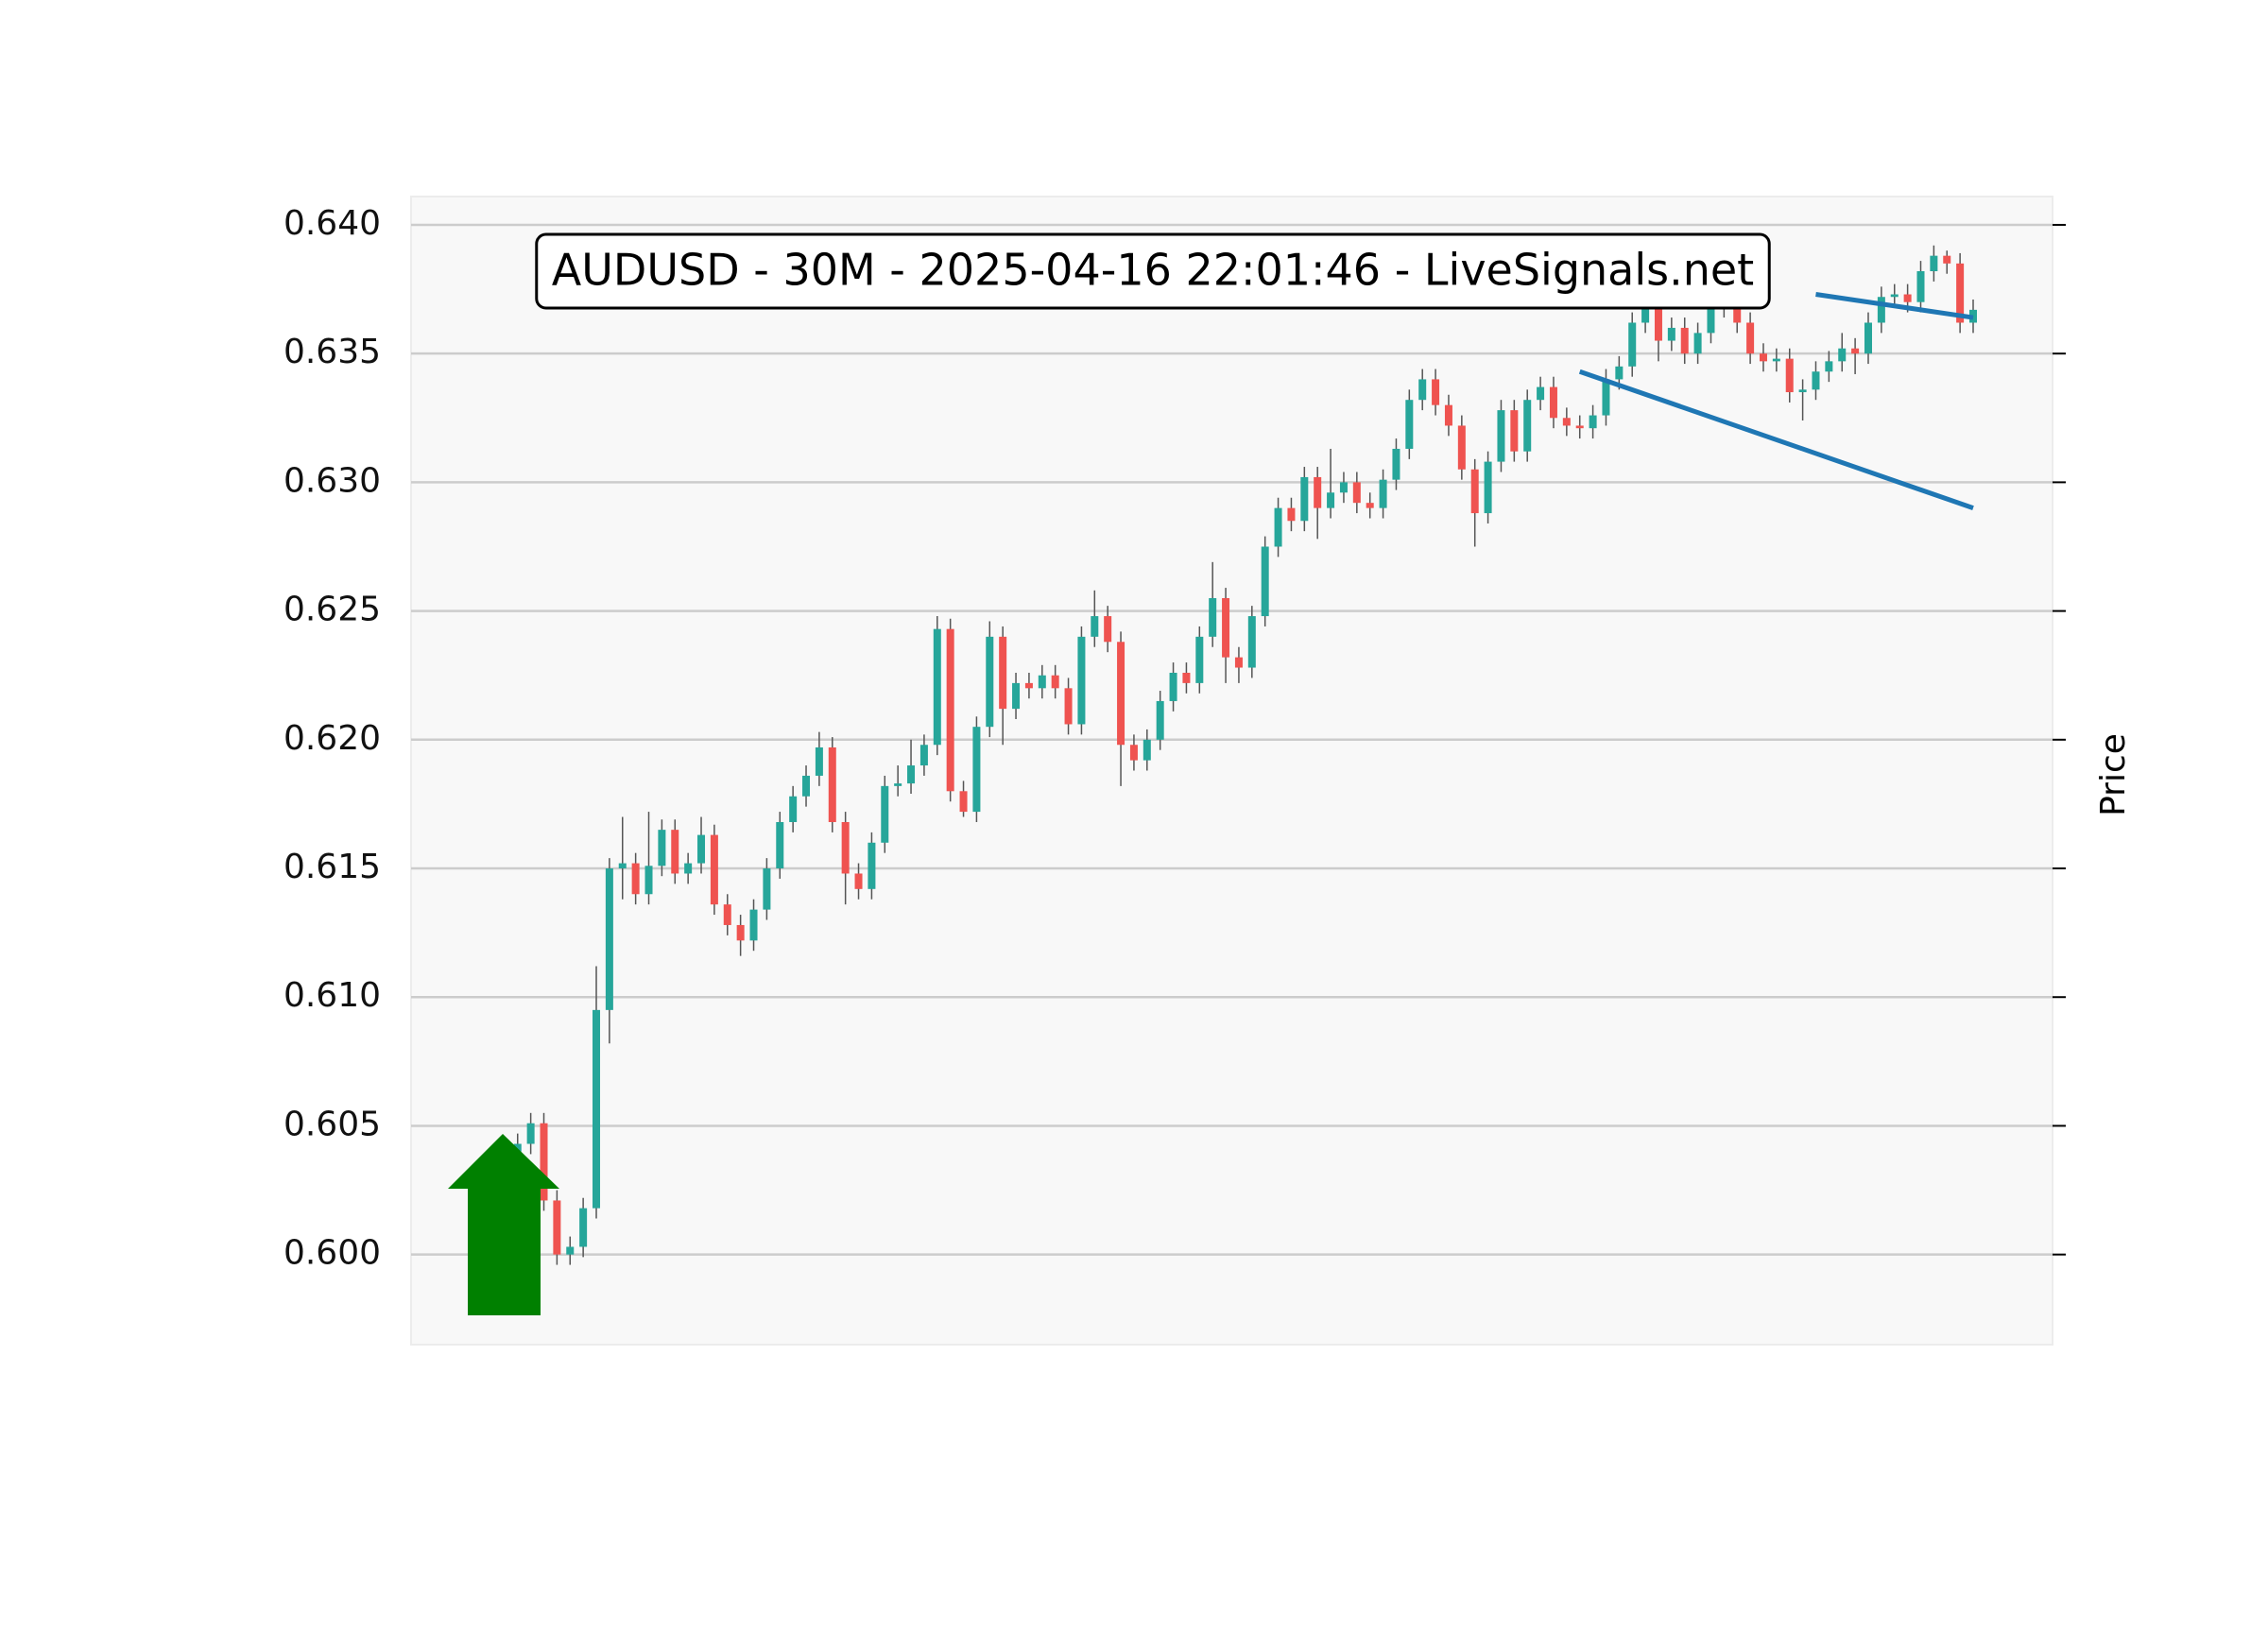  What do you see at coordinates (332, 996) in the screenshot?
I see `y-tick-label: 0.610` at bounding box center [332, 996].